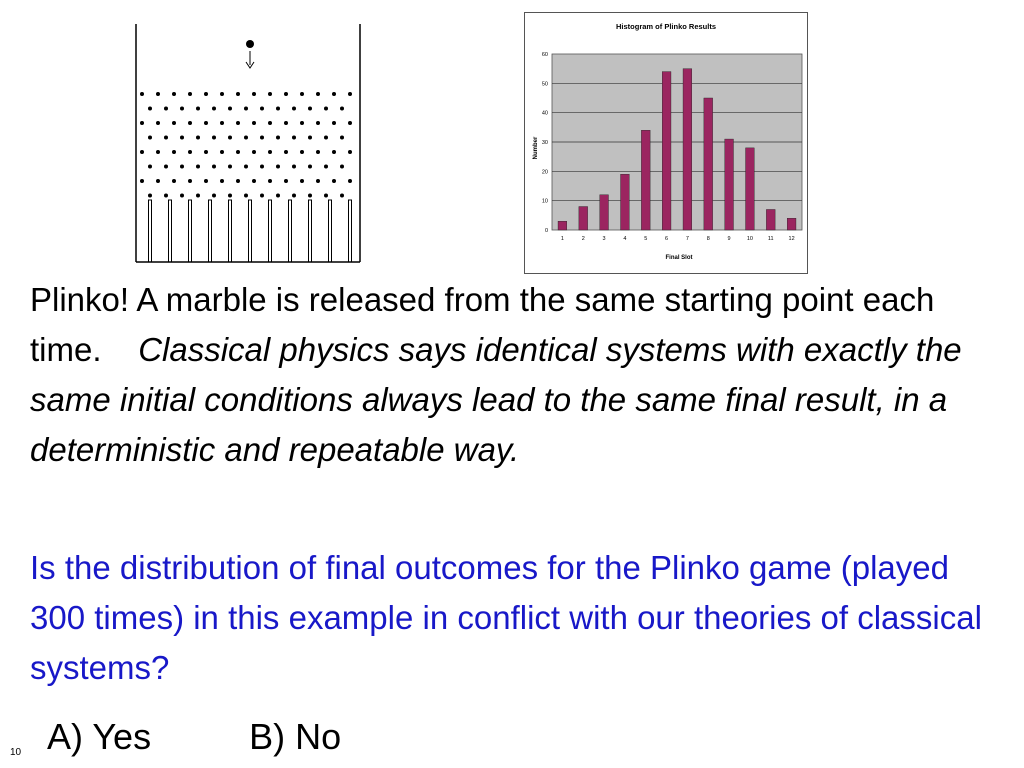 Image resolution: width=1024 pixels, height=768 pixels. I want to click on answer-option-b: B) No, so click(295, 736).